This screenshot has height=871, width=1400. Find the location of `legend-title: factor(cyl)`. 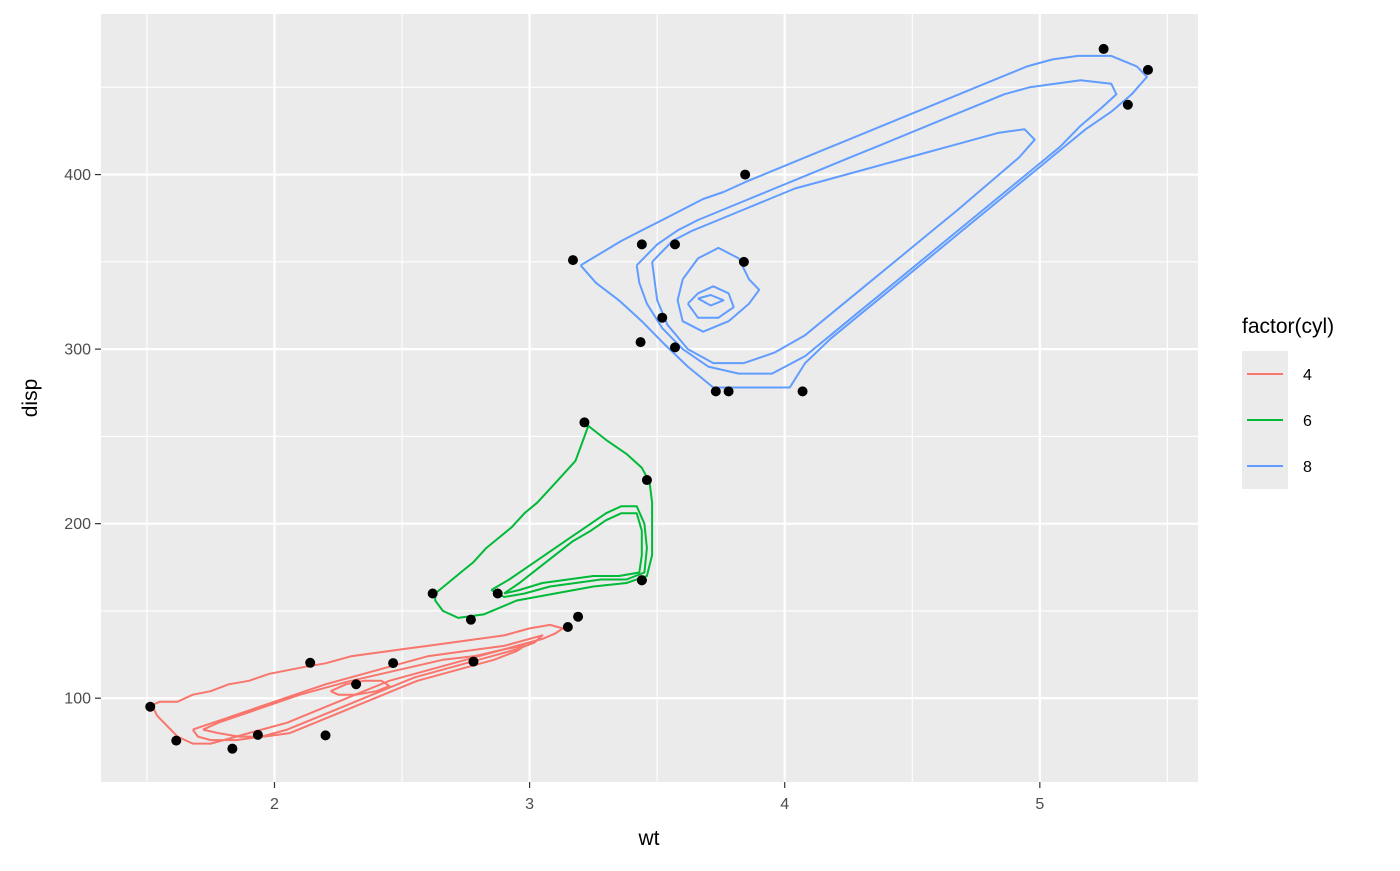

legend-title: factor(cyl) is located at coordinates (1288, 326).